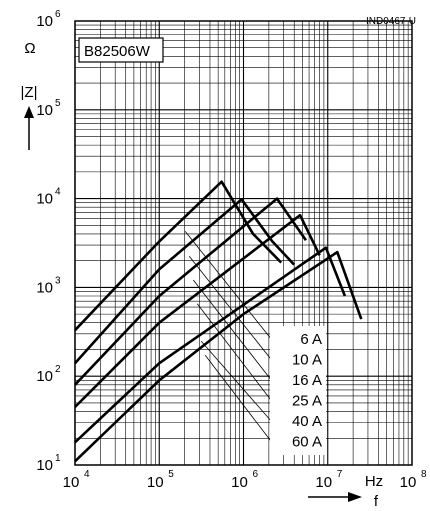 Image resolution: width=430 pixels, height=511 pixels. I want to click on series-label: 10 A, so click(307, 360).